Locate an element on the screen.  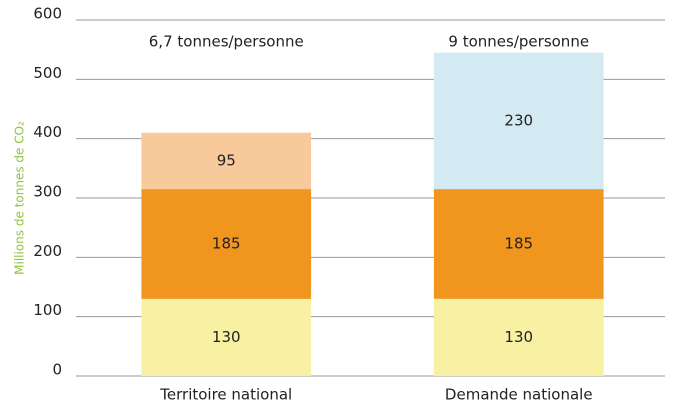
value-label: 95 is located at coordinates (226, 160).